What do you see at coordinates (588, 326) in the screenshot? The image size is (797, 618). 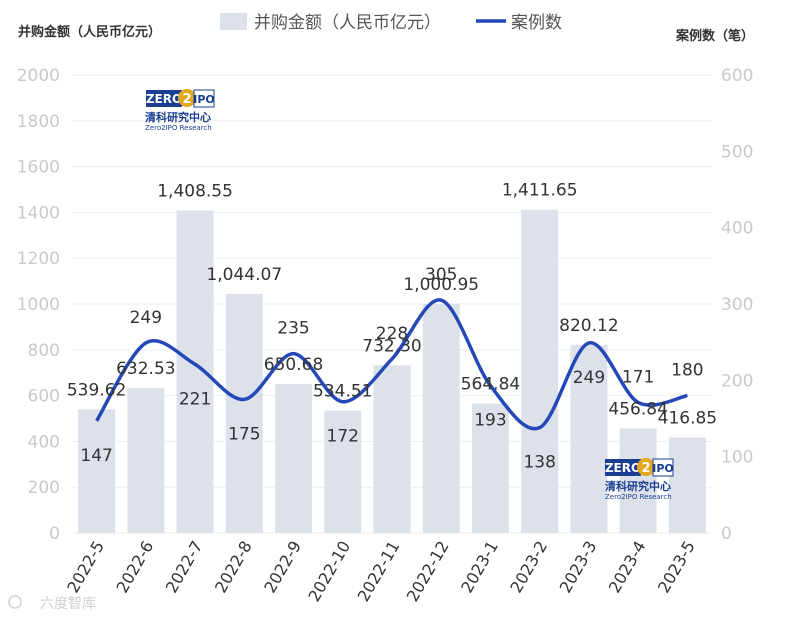 I see `bar-value-label: 820.12` at bounding box center [588, 326].